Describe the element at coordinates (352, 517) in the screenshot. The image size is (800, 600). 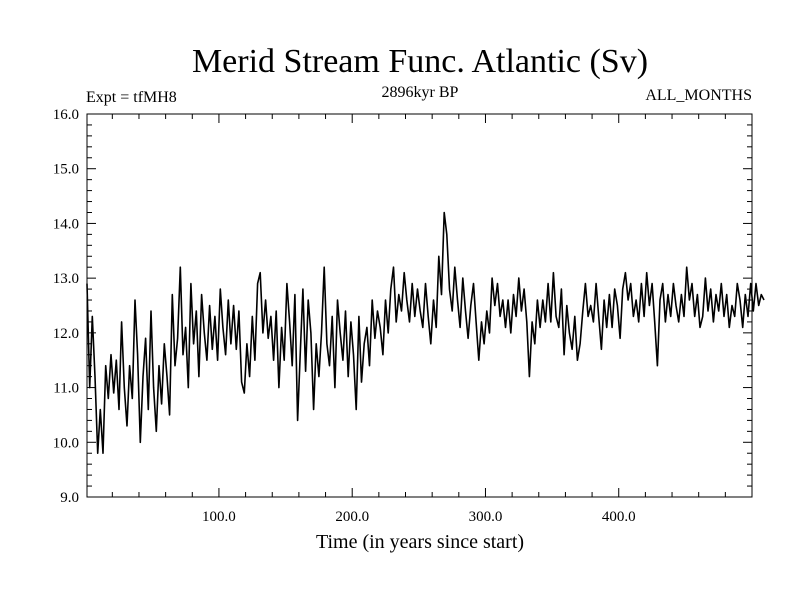
I see `x-tick-label: 200.0` at that location.